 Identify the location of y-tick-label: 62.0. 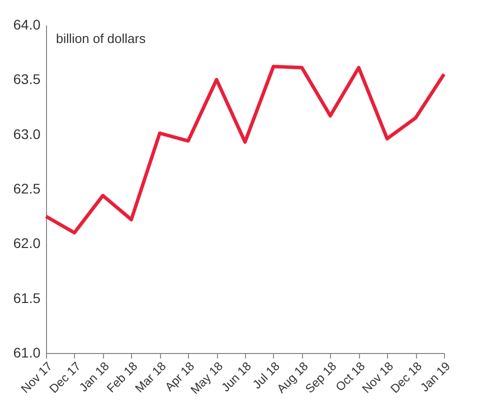
(27, 243).